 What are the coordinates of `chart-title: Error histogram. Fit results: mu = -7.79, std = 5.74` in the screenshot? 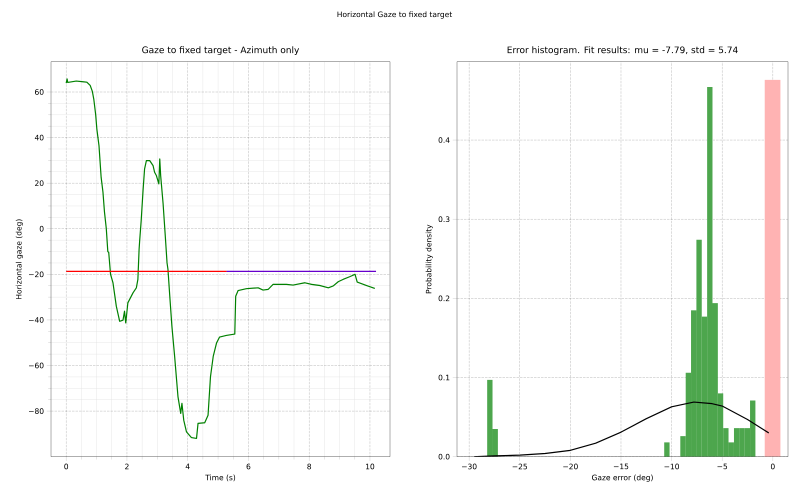 It's located at (623, 50).